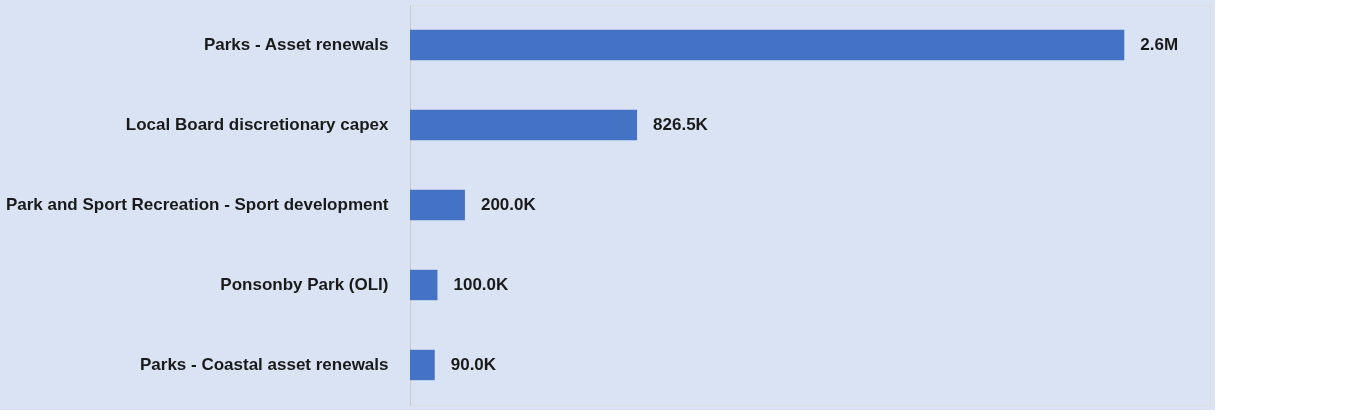  Describe the element at coordinates (264, 364) in the screenshot. I see `y-tick-label: Parks - Coastal asset renewals` at that location.